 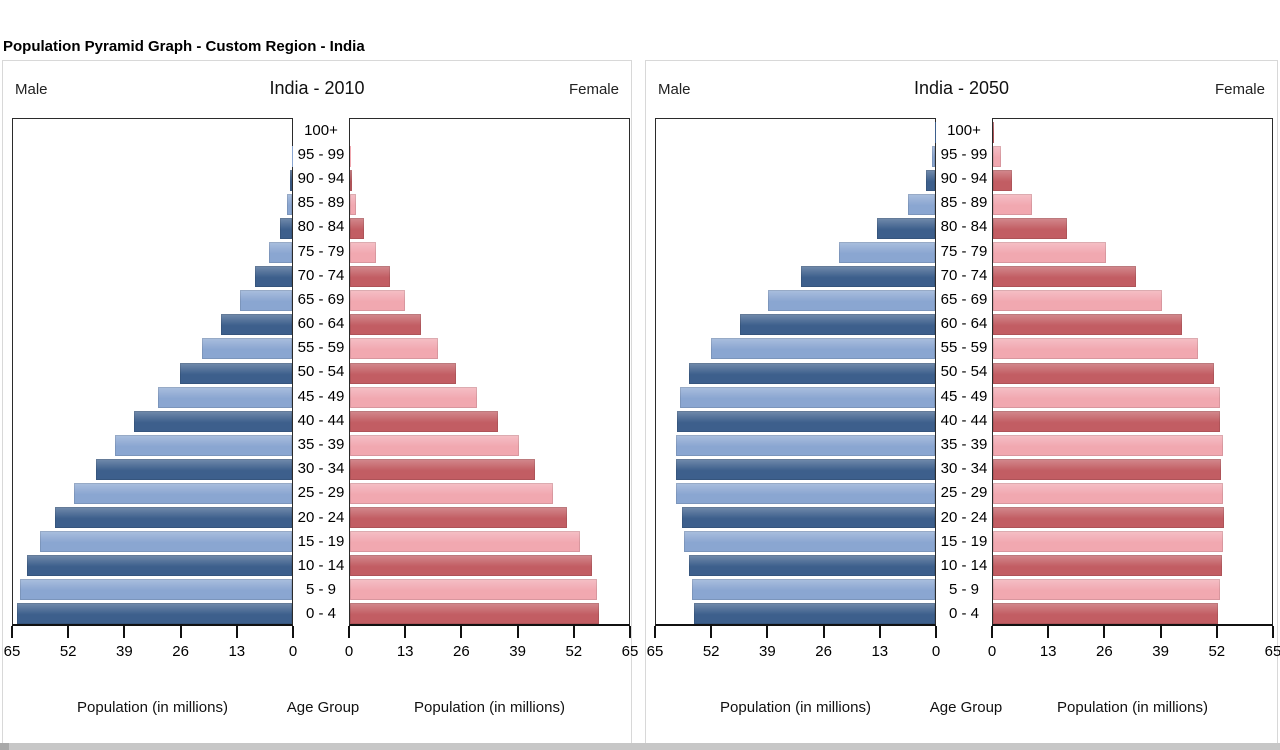 What do you see at coordinates (992, 651) in the screenshot?
I see `x-tick-label: 0` at bounding box center [992, 651].